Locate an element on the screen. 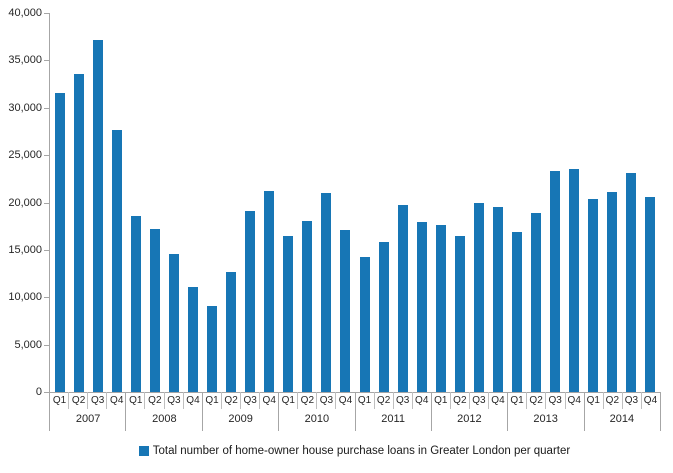  bar-2014-Q2 is located at coordinates (612, 292).